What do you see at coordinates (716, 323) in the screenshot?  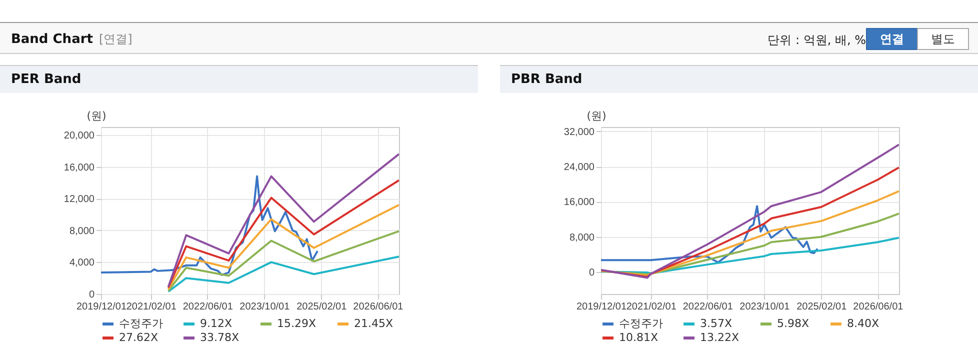 I see `legend-label: 3.57X` at bounding box center [716, 323].